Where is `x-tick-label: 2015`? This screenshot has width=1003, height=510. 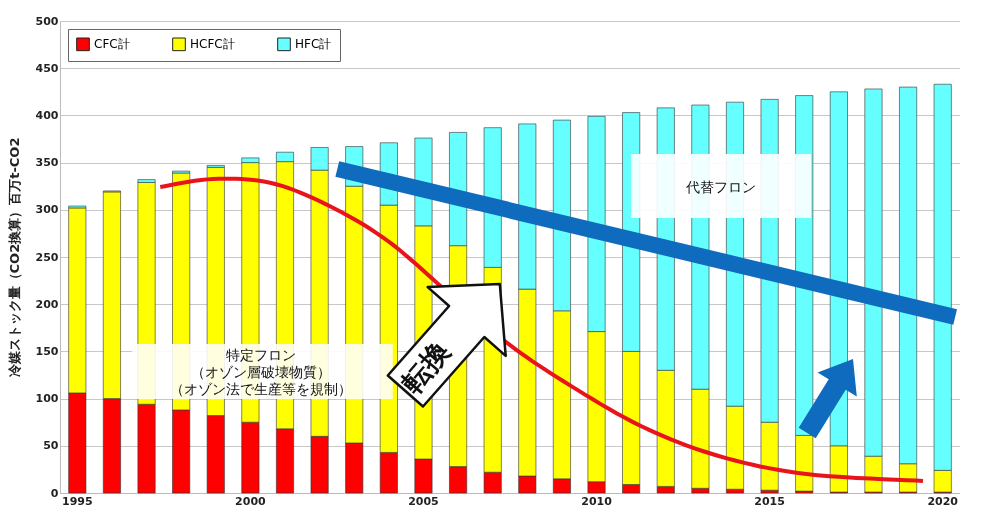
x-tick-label: 2015 is located at coordinates (769, 501).